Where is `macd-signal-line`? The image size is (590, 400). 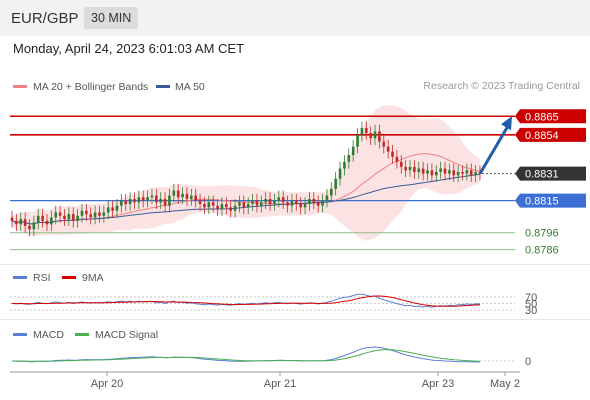 macd-signal-line is located at coordinates (246, 355).